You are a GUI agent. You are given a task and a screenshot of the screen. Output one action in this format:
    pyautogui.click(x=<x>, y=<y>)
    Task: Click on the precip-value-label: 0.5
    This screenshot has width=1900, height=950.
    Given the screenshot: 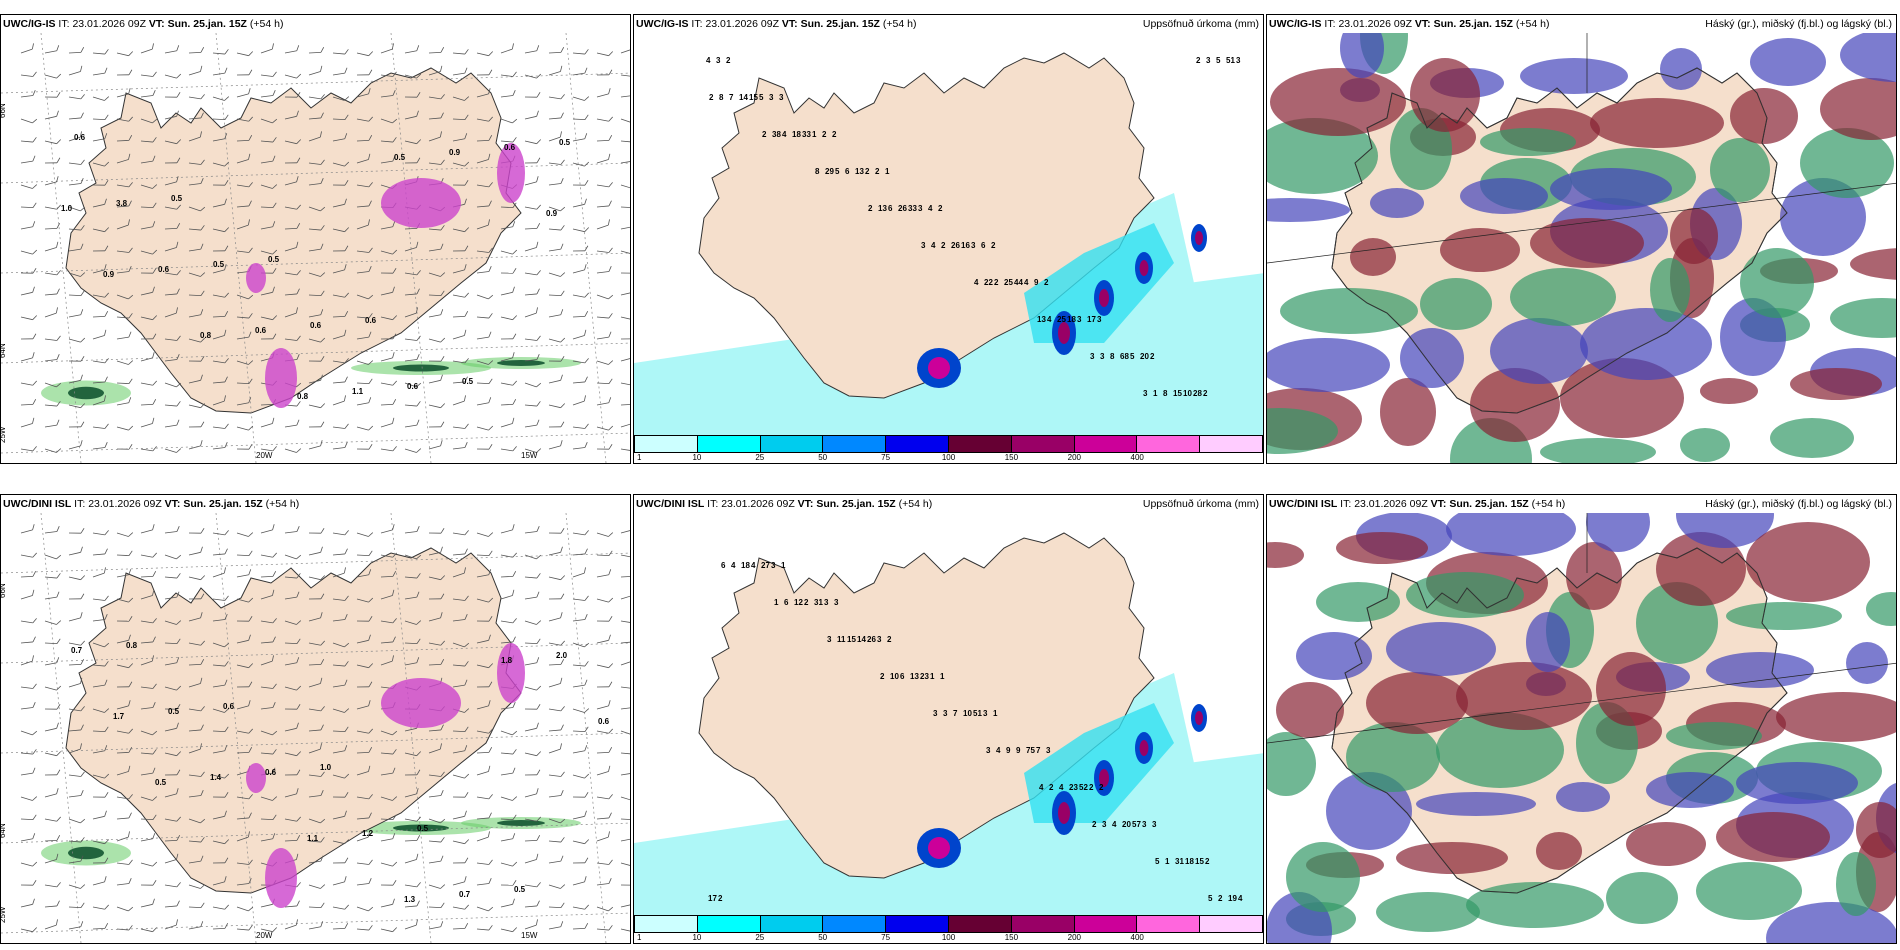 What is the action you would take?
    pyautogui.click(x=400, y=157)
    